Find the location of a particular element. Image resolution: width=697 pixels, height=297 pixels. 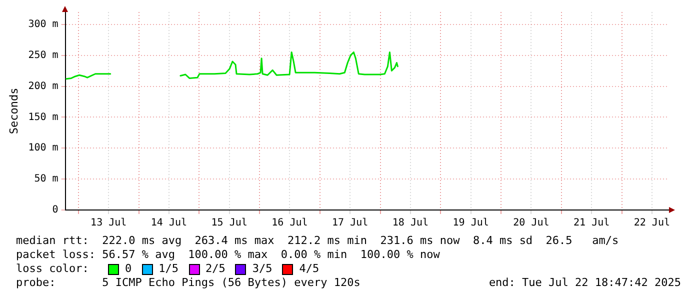

x-tick-label: 14 Jul is located at coordinates (169, 223).